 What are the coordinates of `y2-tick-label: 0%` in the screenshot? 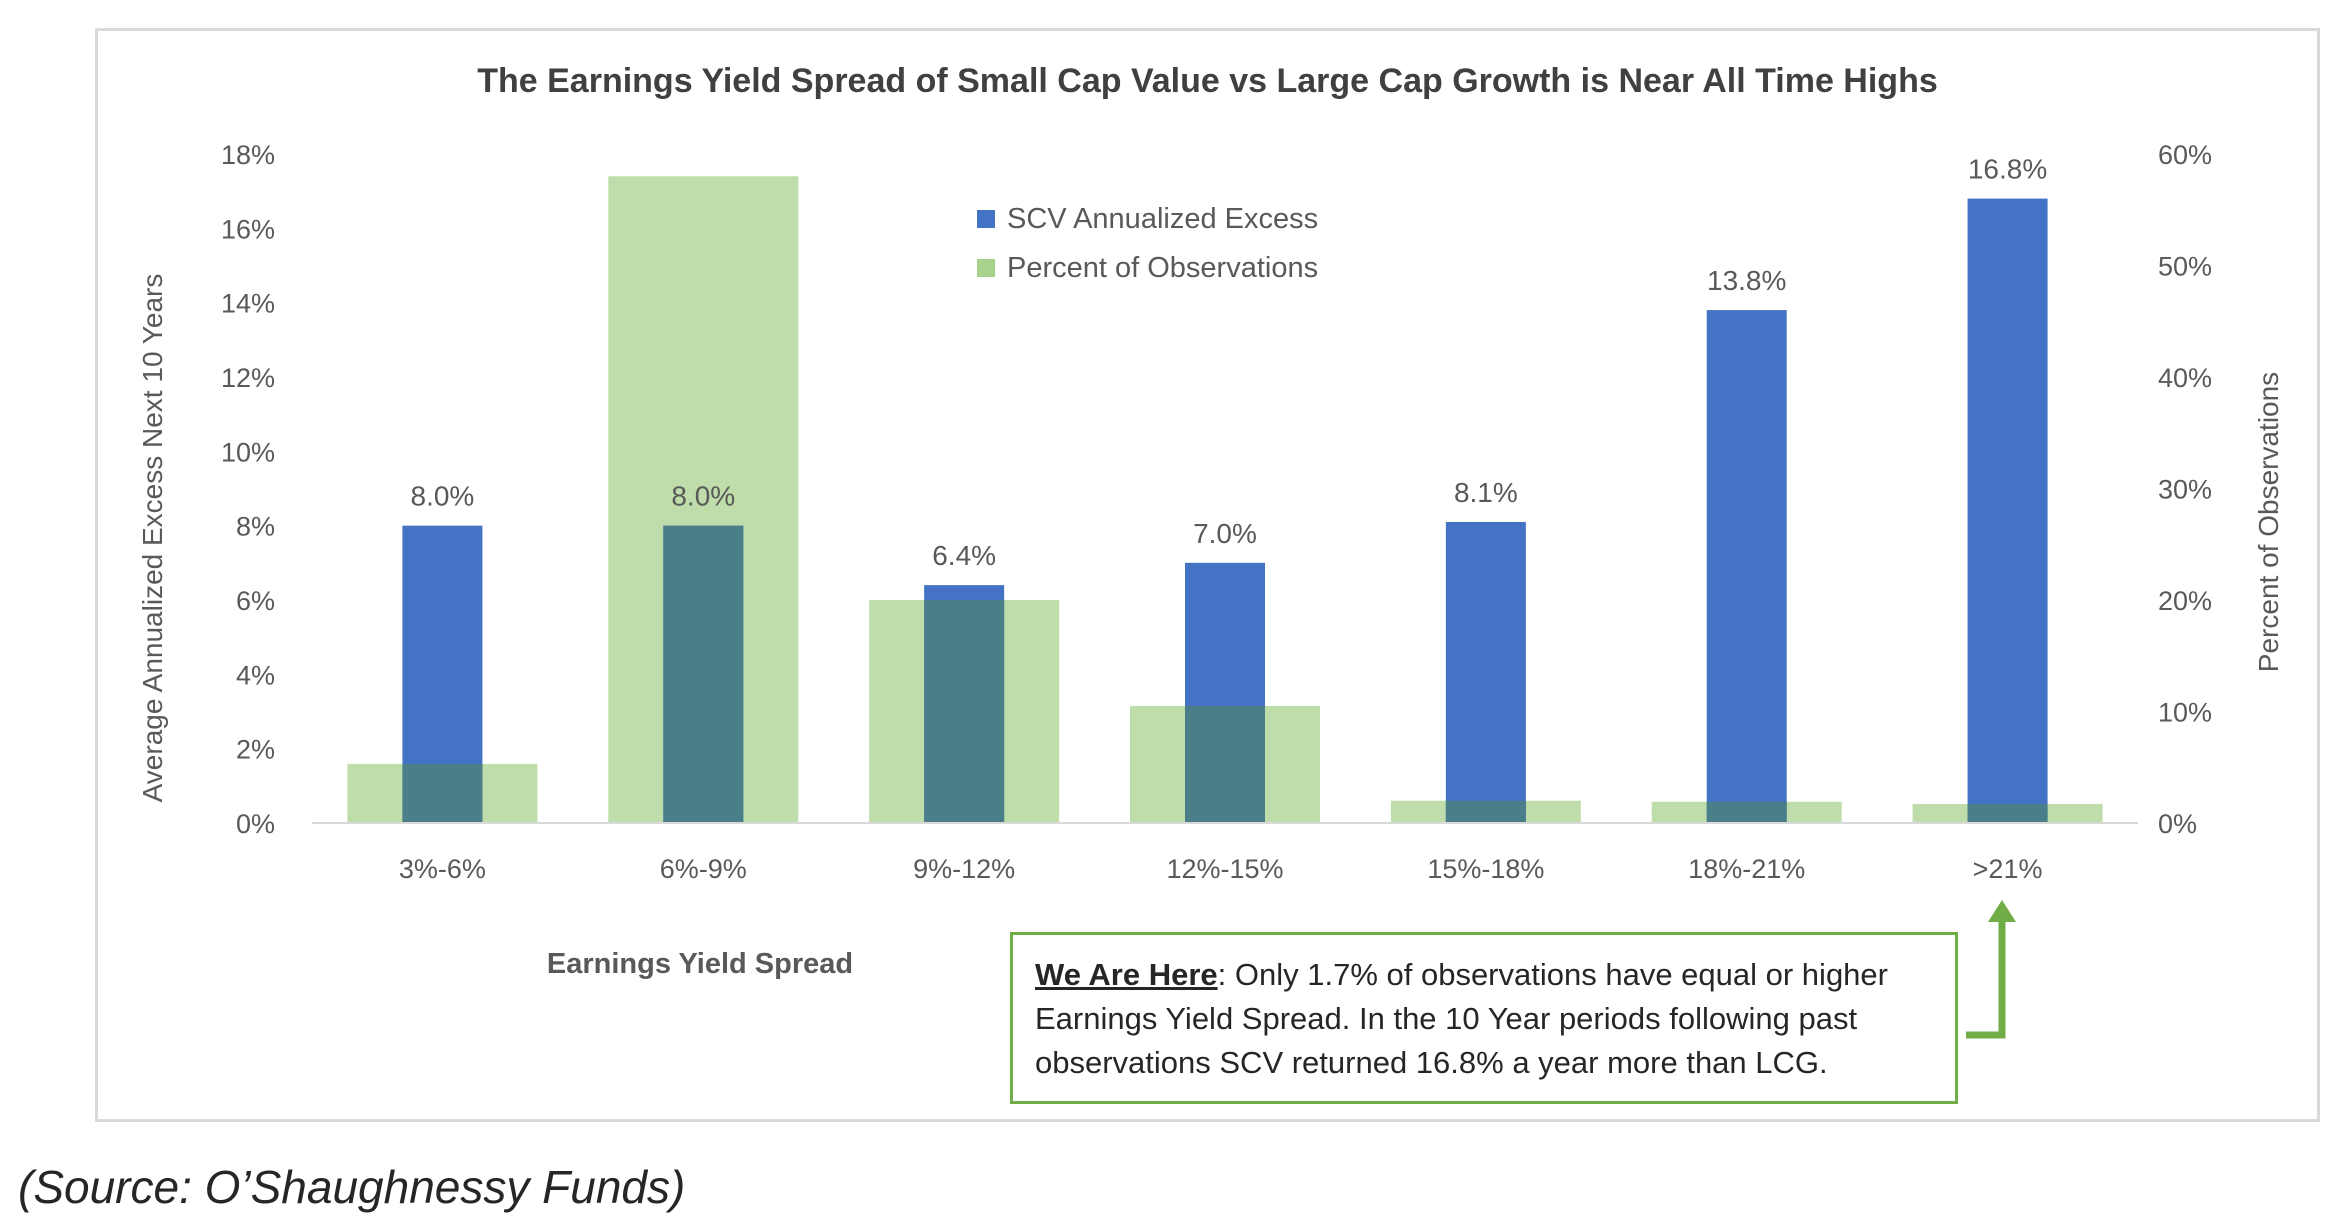 It's located at (2177, 824).